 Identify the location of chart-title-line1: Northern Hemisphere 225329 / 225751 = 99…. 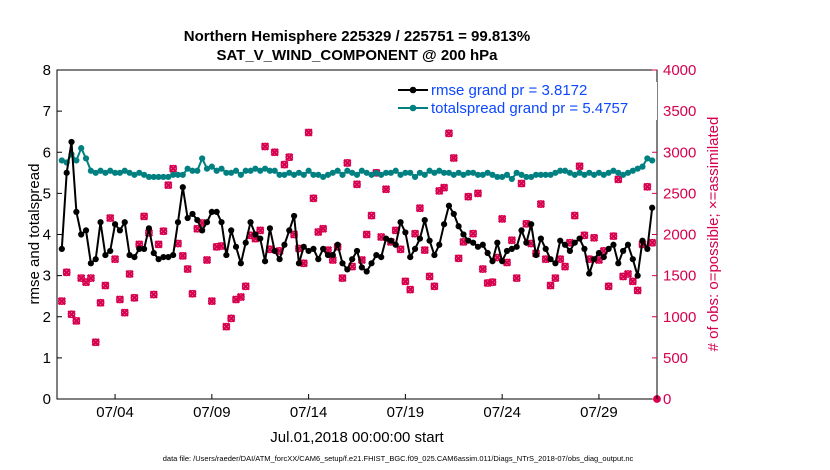
(357, 36).